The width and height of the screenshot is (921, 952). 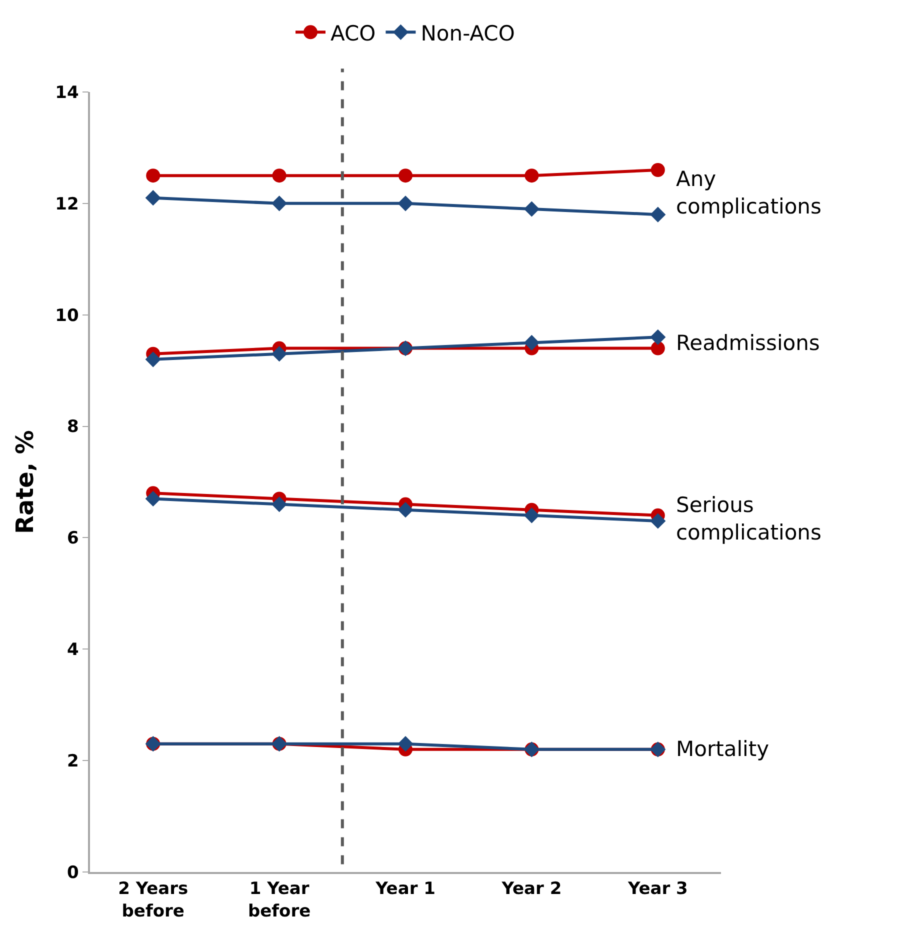 I want to click on y-tick-label: 4, so click(x=73, y=650).